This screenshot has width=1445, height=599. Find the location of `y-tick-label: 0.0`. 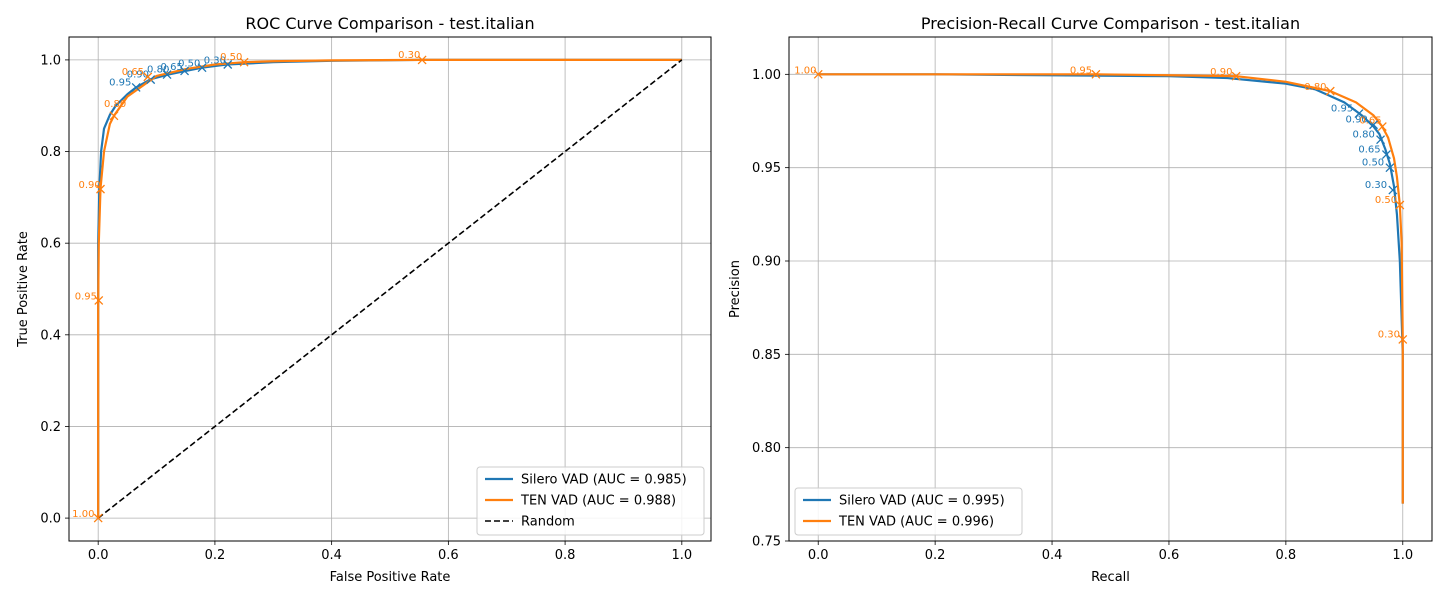

y-tick-label: 0.0 is located at coordinates (50, 519).